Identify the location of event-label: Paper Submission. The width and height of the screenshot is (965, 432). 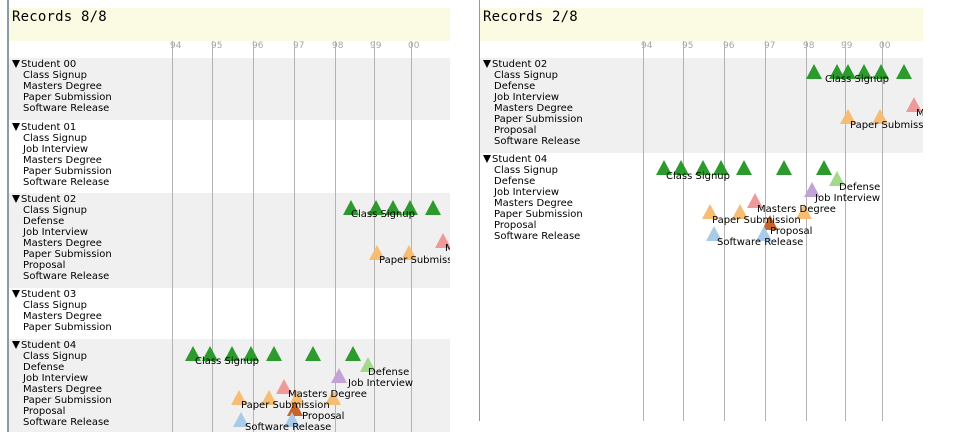
(756, 220).